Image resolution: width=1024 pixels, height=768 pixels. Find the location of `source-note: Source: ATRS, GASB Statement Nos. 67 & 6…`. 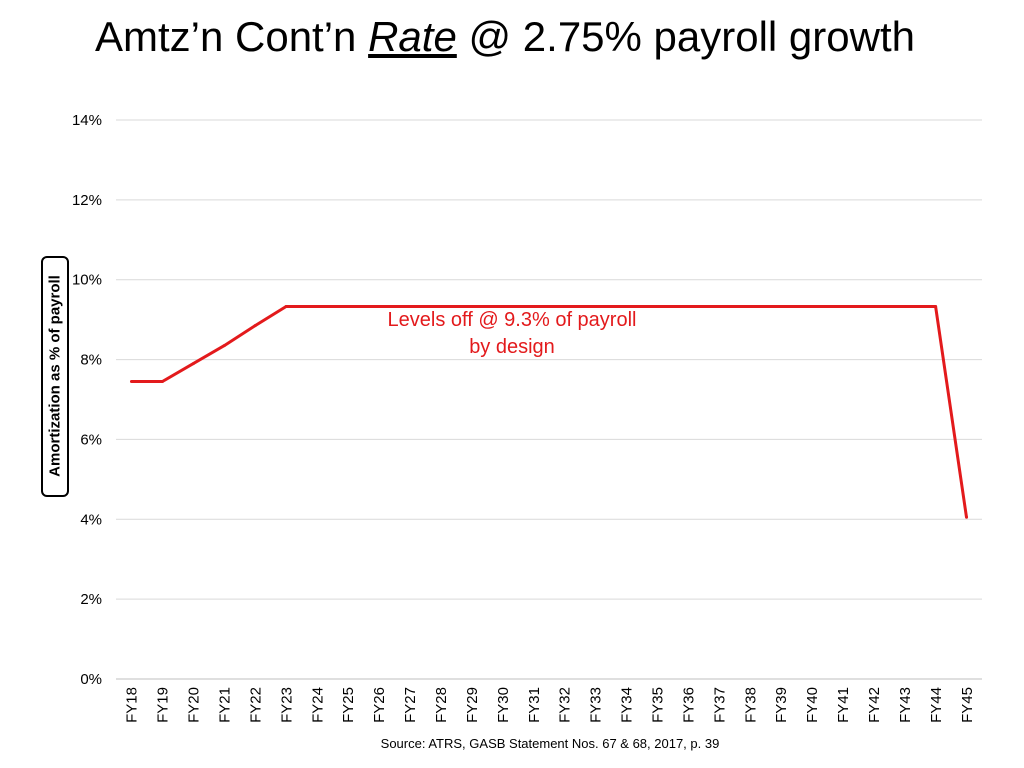

source-note: Source: ATRS, GASB Statement Nos. 67 & 6… is located at coordinates (550, 743).